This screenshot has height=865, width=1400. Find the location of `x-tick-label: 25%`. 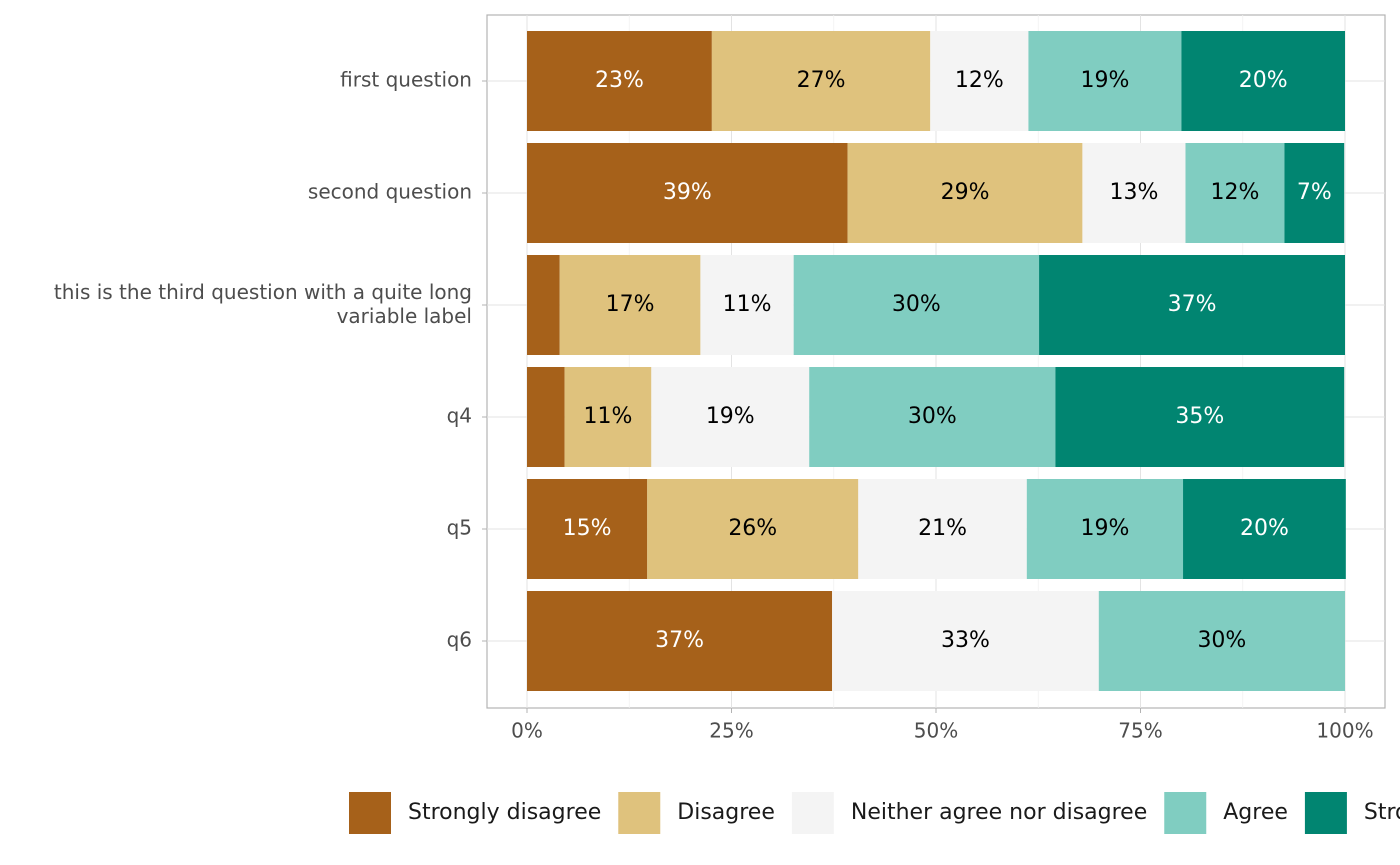

x-tick-label: 25% is located at coordinates (731, 731).